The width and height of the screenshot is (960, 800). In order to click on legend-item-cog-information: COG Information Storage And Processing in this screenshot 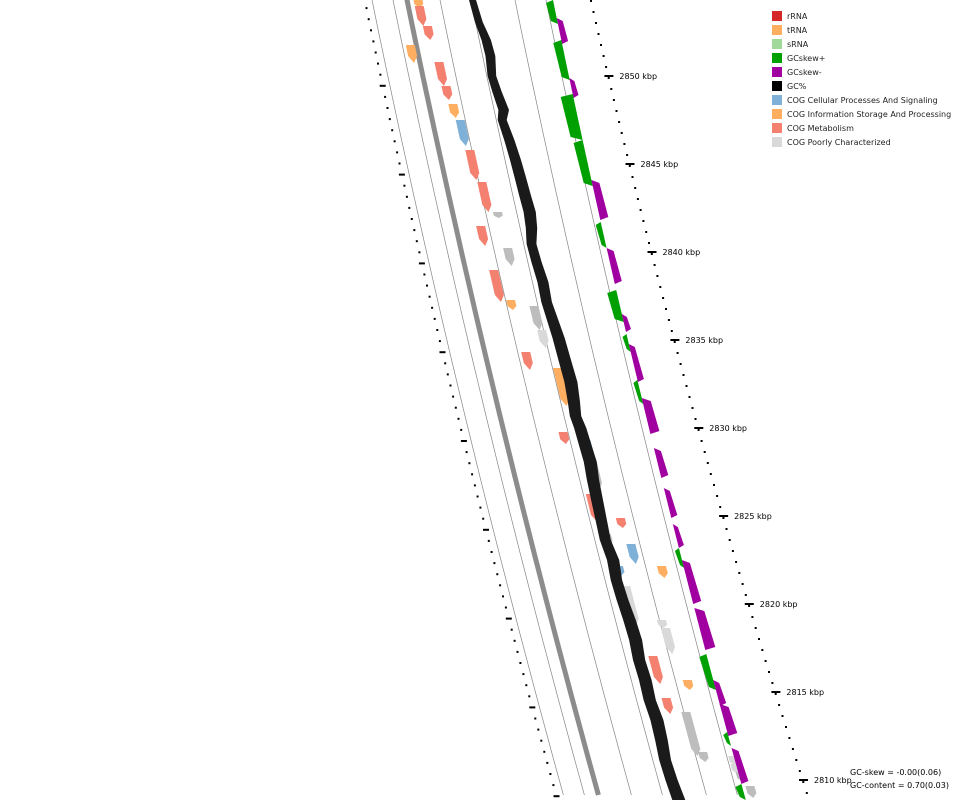, I will do `click(861, 114)`.